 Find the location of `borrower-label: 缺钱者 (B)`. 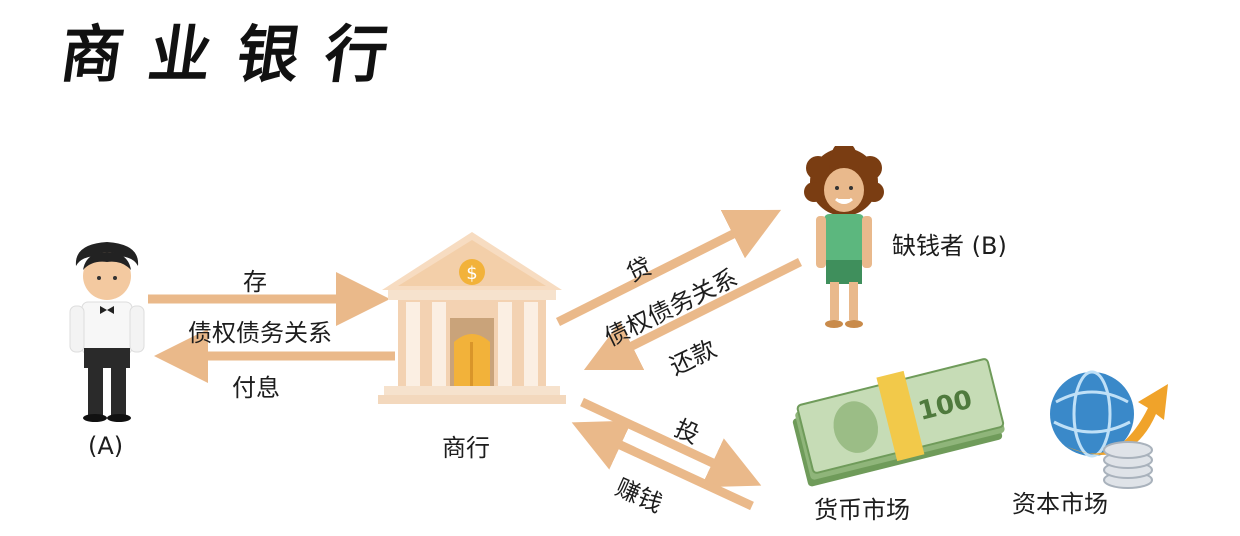

borrower-label: 缺钱者 (B) is located at coordinates (949, 246).